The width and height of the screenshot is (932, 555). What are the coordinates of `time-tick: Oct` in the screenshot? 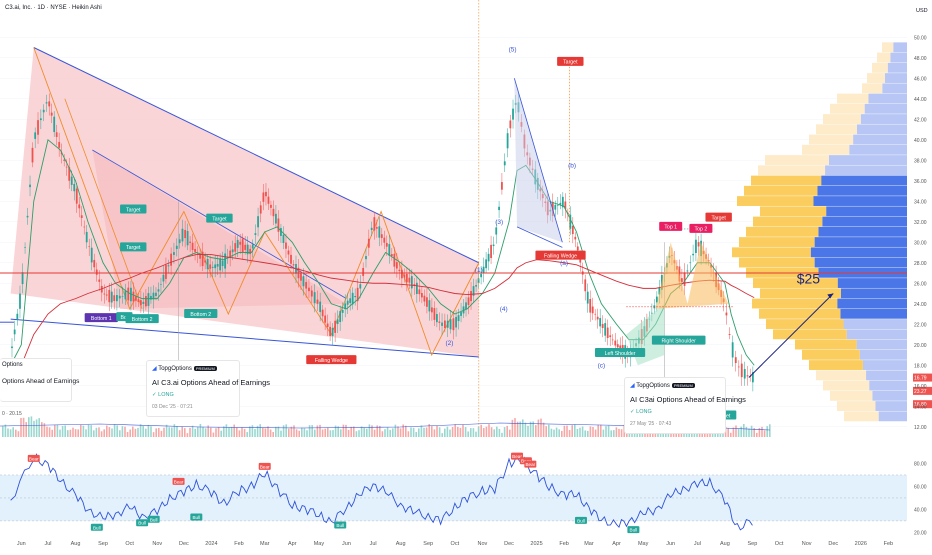 It's located at (779, 544).